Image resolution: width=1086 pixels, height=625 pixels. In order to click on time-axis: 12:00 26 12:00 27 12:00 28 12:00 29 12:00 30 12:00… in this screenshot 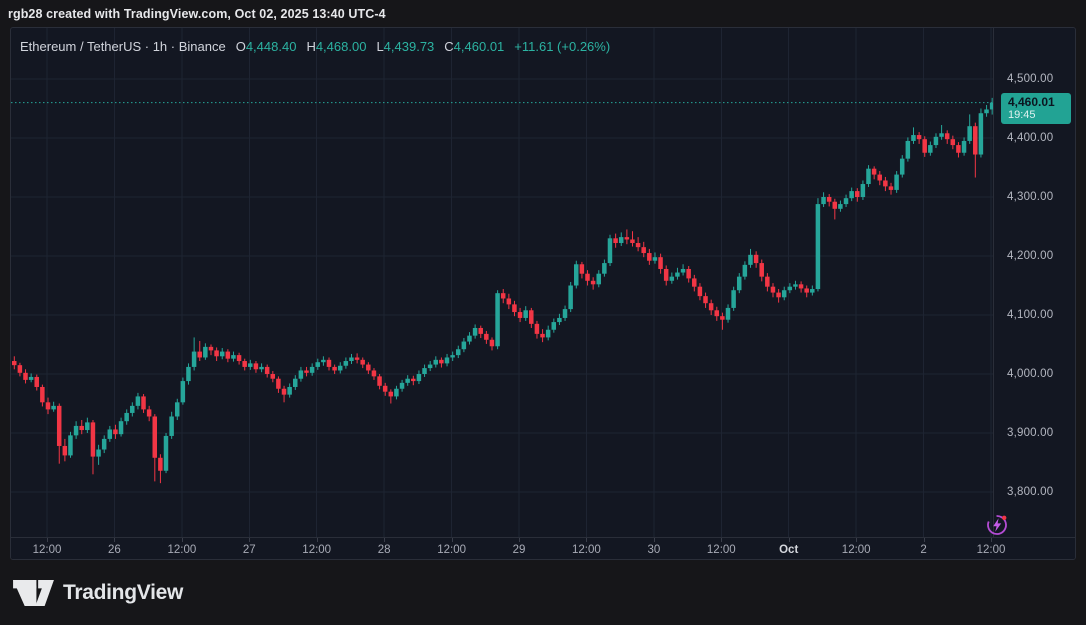, I will do `click(543, 548)`.